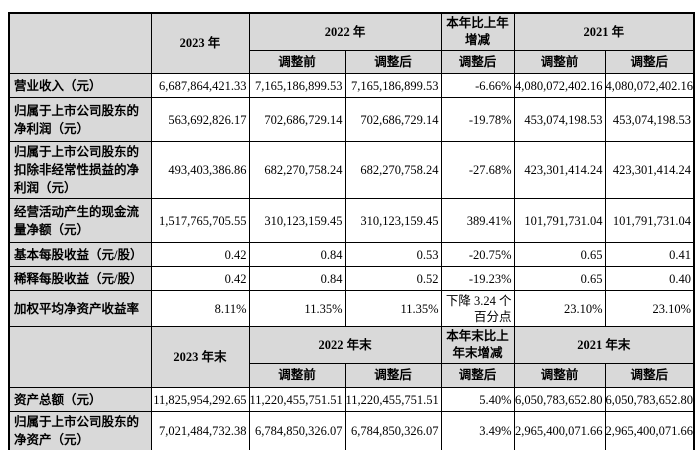 Image resolution: width=700 pixels, height=450 pixels. What do you see at coordinates (80, 430) in the screenshot?
I see `row-label: 归属于上市公司股东的净资产（元）` at bounding box center [80, 430].